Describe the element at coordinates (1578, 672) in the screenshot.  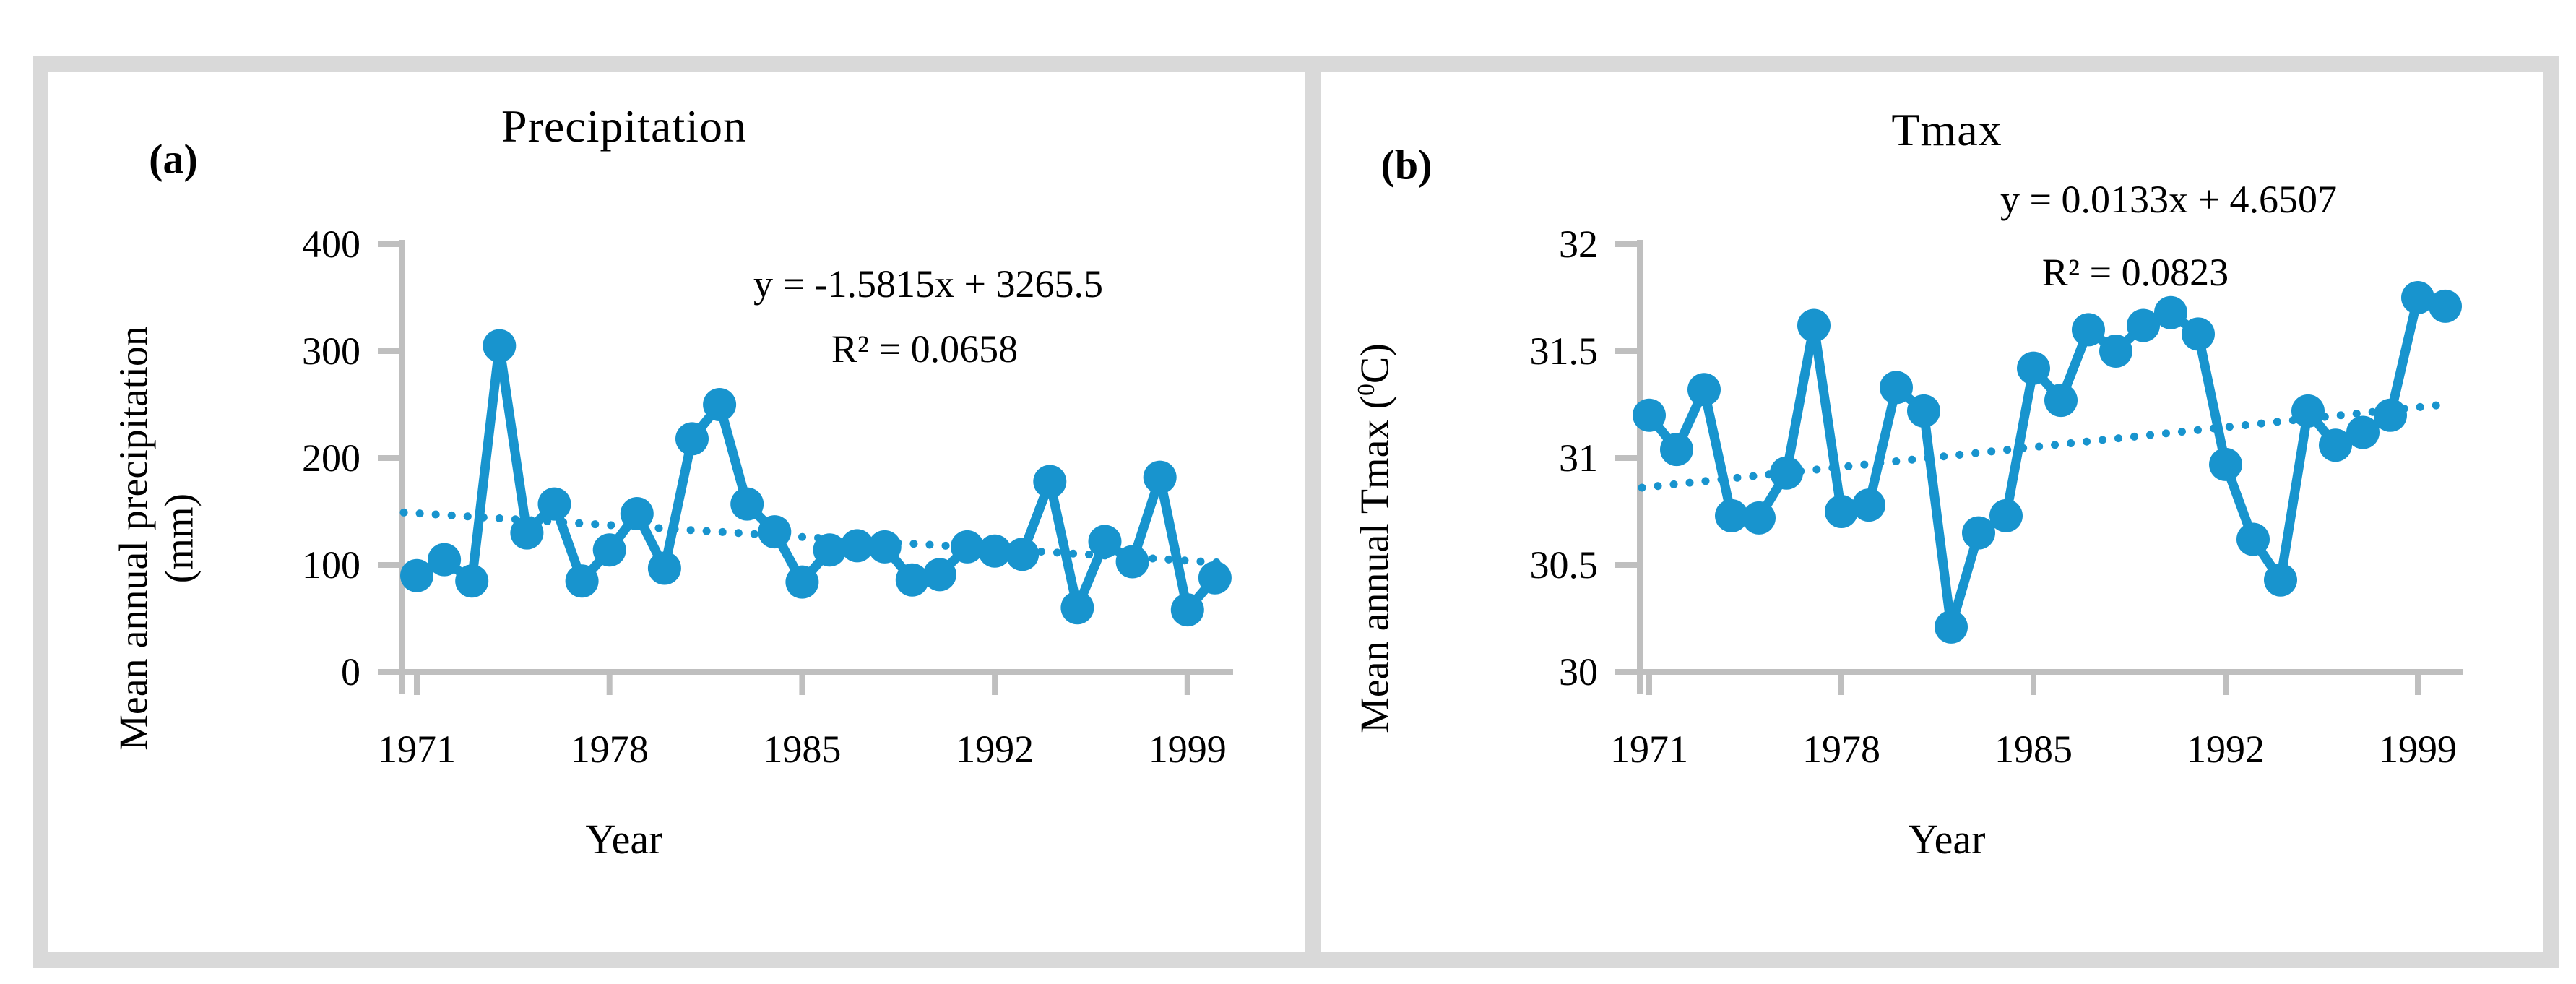
I see `y-tick-label: 30` at that location.